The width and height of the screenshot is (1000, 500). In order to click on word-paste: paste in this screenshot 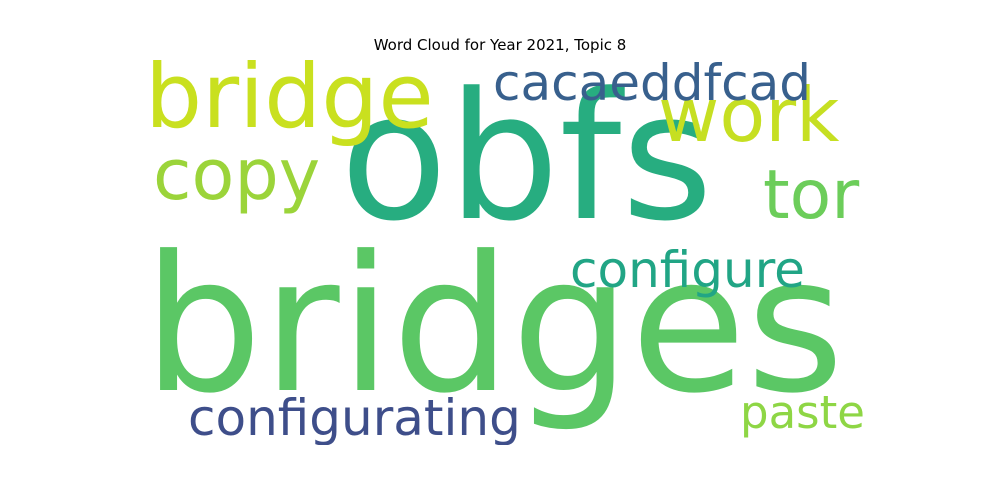, I will do `click(802, 412)`.